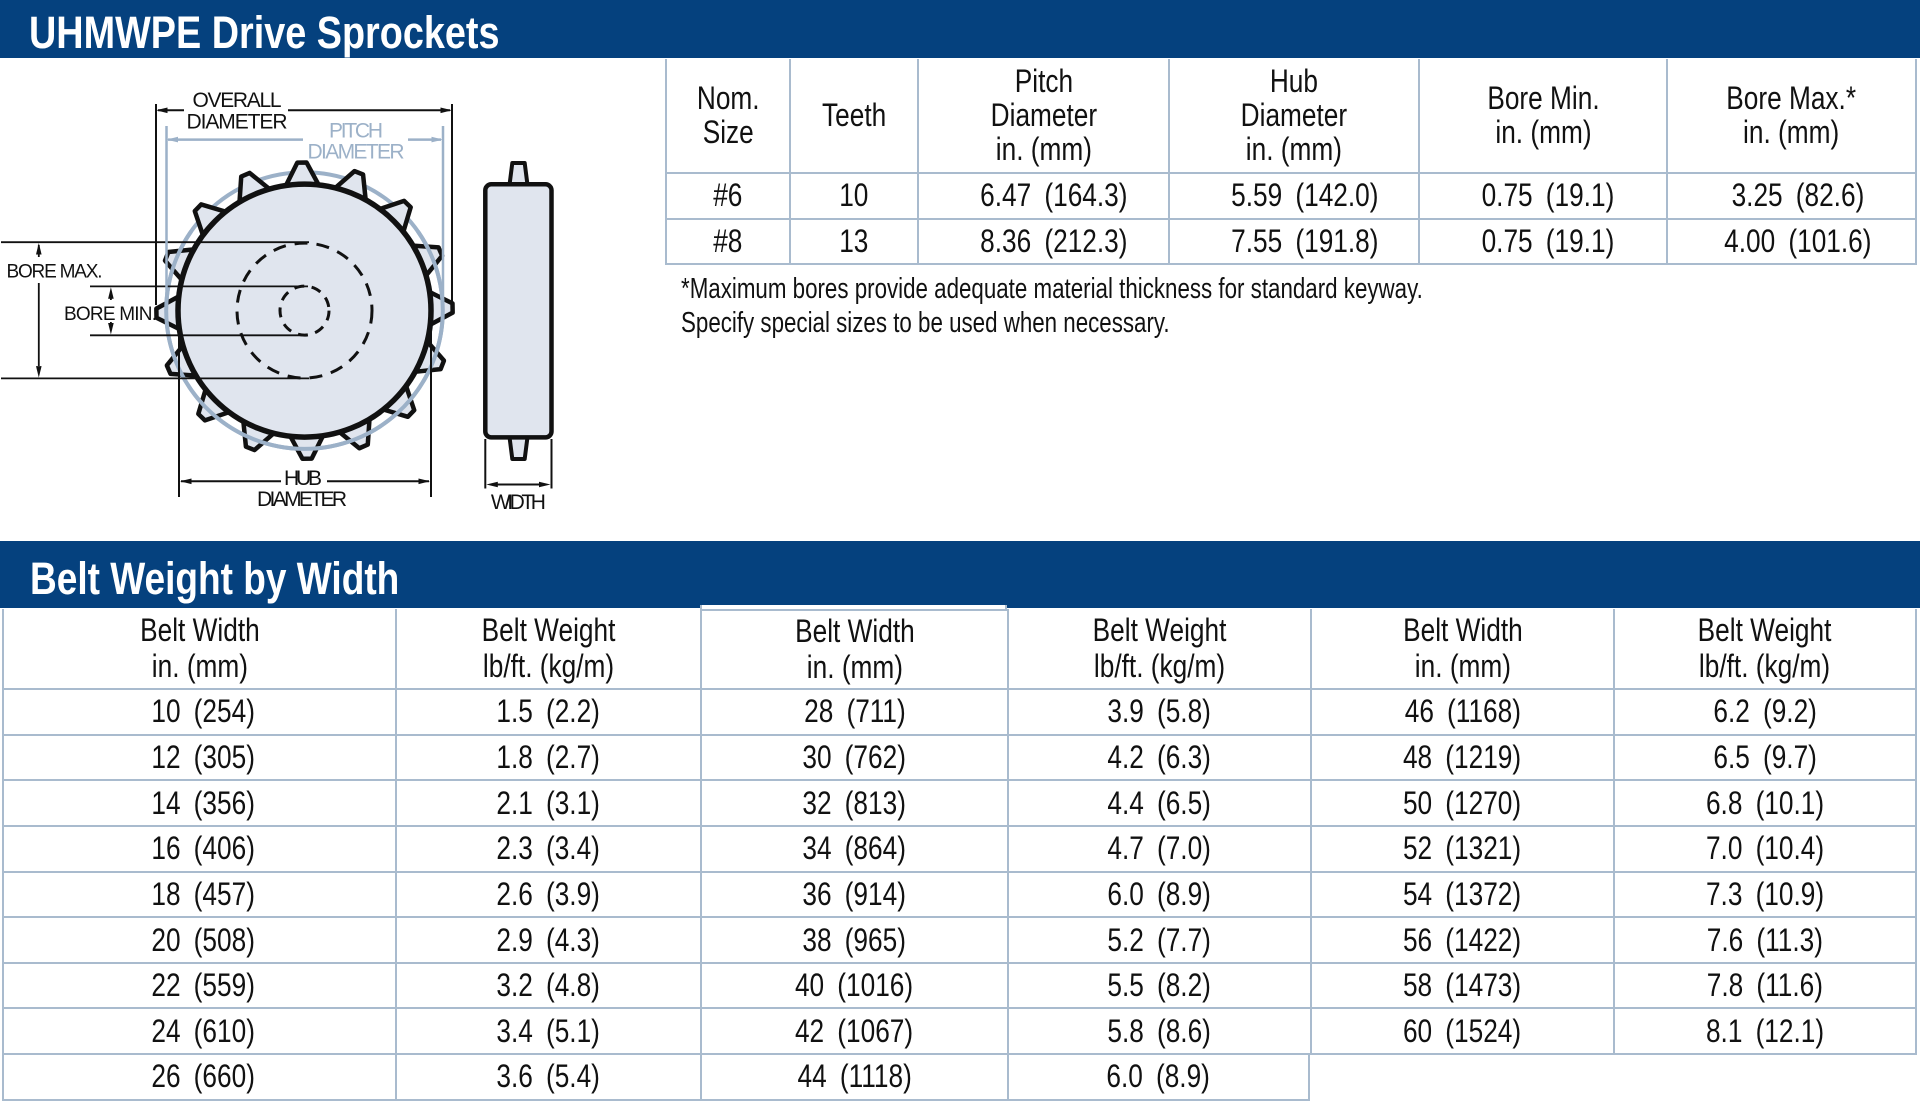  What do you see at coordinates (303, 478) in the screenshot?
I see `svg-text: HUB` at bounding box center [303, 478].